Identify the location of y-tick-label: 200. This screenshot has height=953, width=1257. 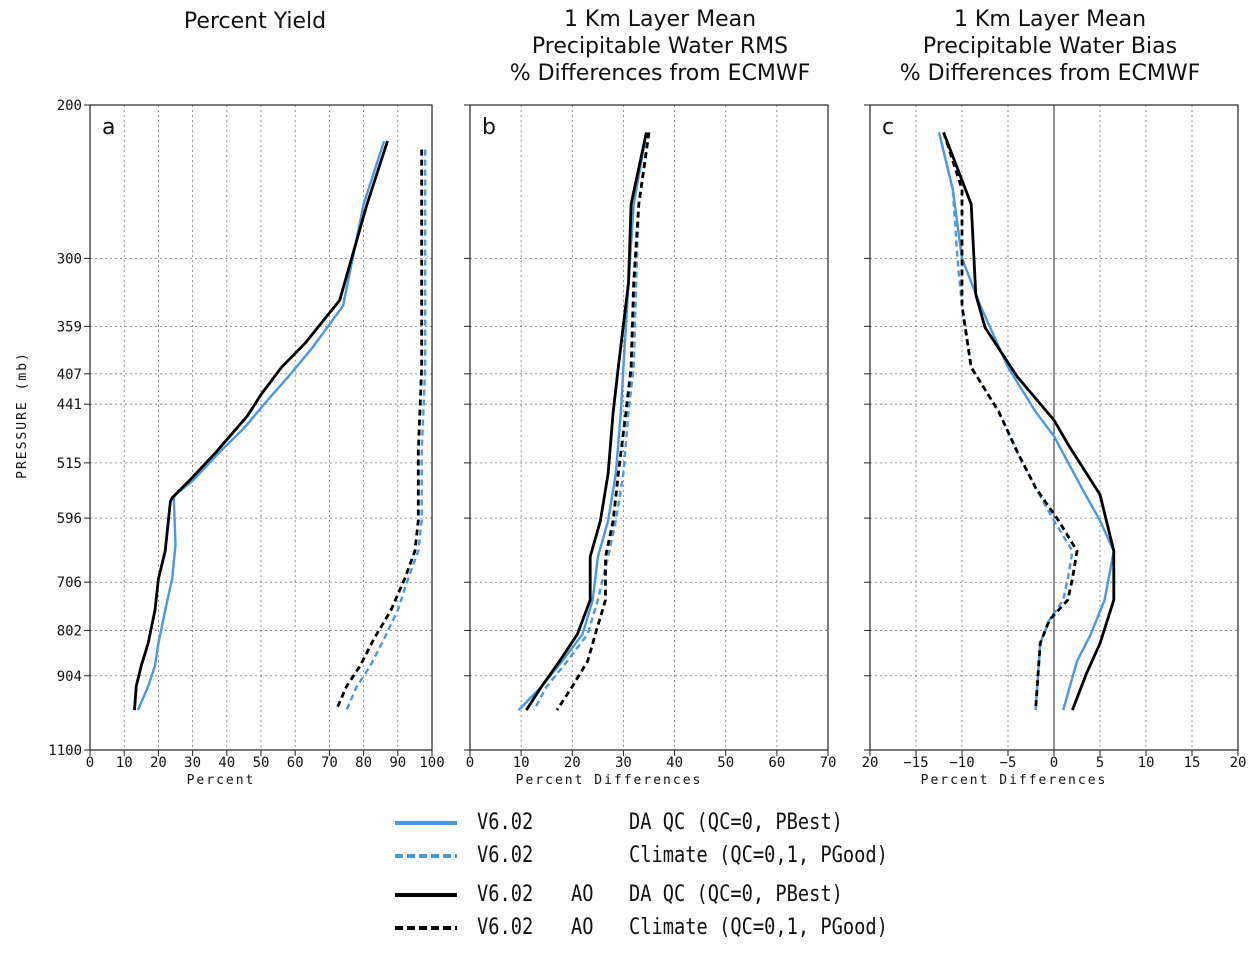
(69, 106).